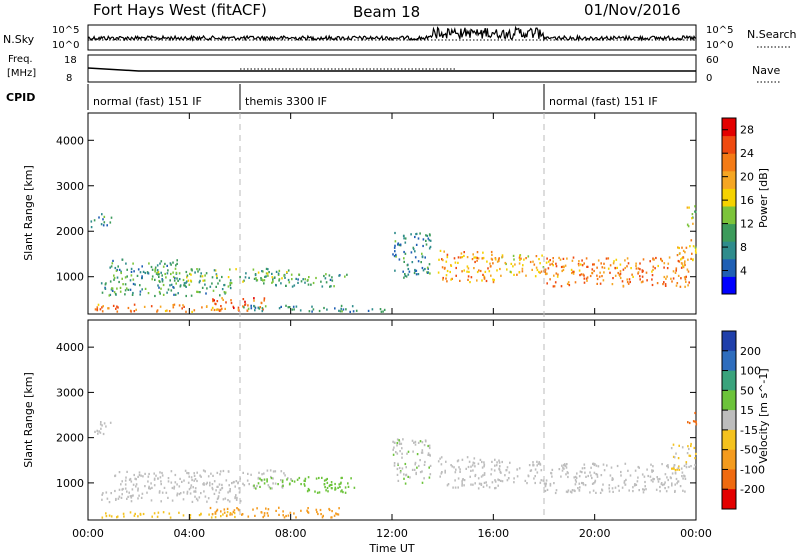 The image size is (800, 554). Describe the element at coordinates (493, 533) in the screenshot. I see `x-tick-label: 16:00` at that location.